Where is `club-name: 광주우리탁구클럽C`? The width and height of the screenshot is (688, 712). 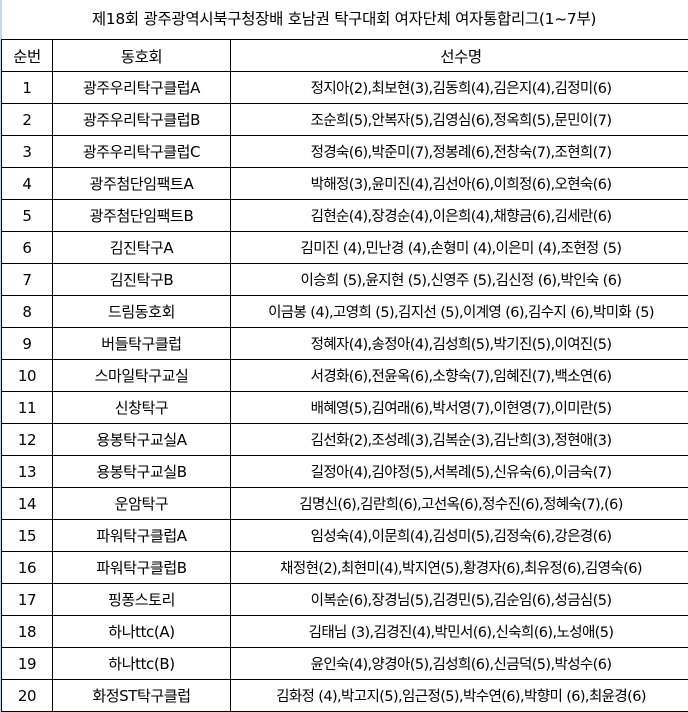
club-name: 광주우리탁구클럽C is located at coordinates (141, 151).